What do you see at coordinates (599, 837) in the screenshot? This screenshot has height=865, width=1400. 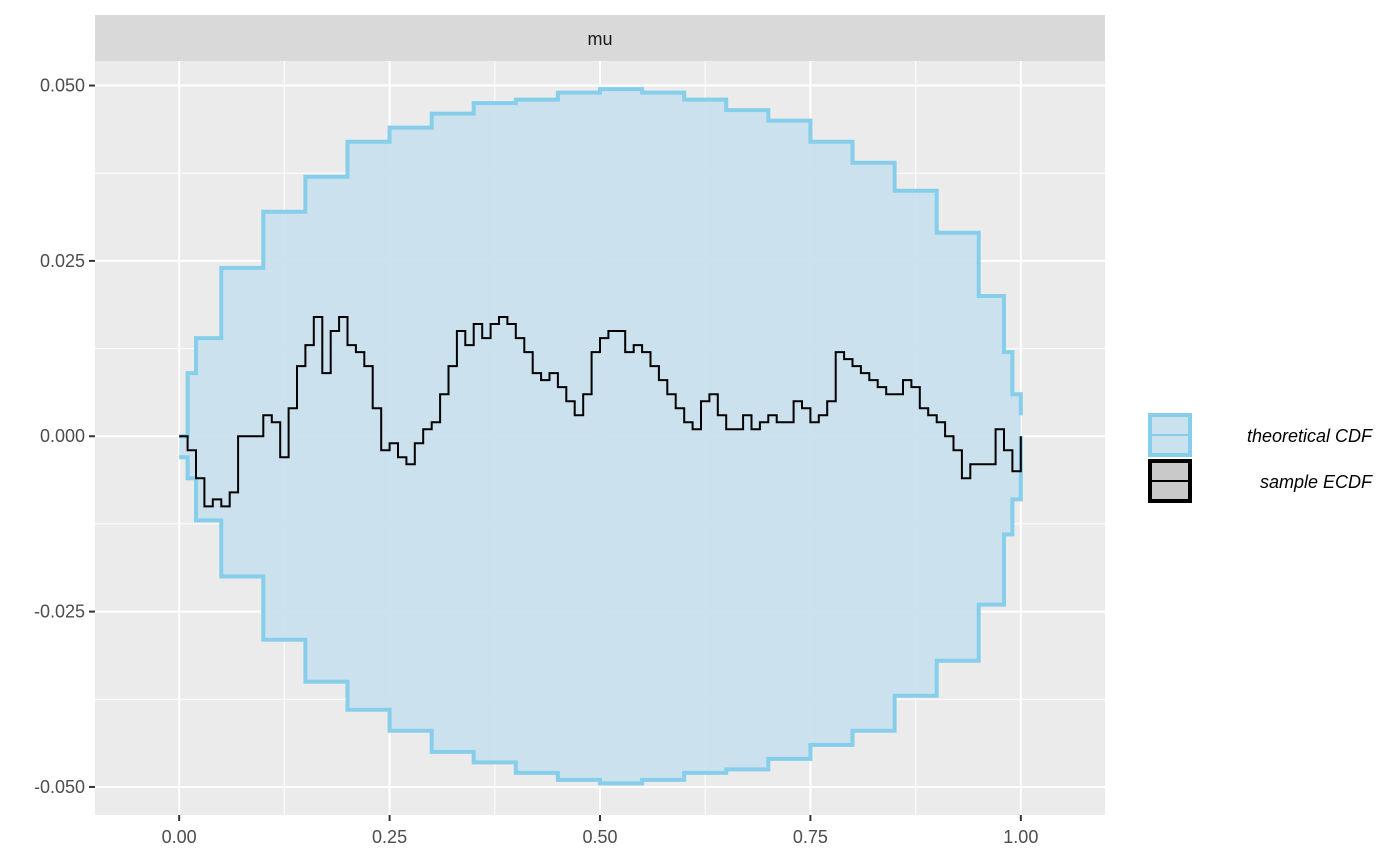 I see `x-tick-label: 0.50` at bounding box center [599, 837].